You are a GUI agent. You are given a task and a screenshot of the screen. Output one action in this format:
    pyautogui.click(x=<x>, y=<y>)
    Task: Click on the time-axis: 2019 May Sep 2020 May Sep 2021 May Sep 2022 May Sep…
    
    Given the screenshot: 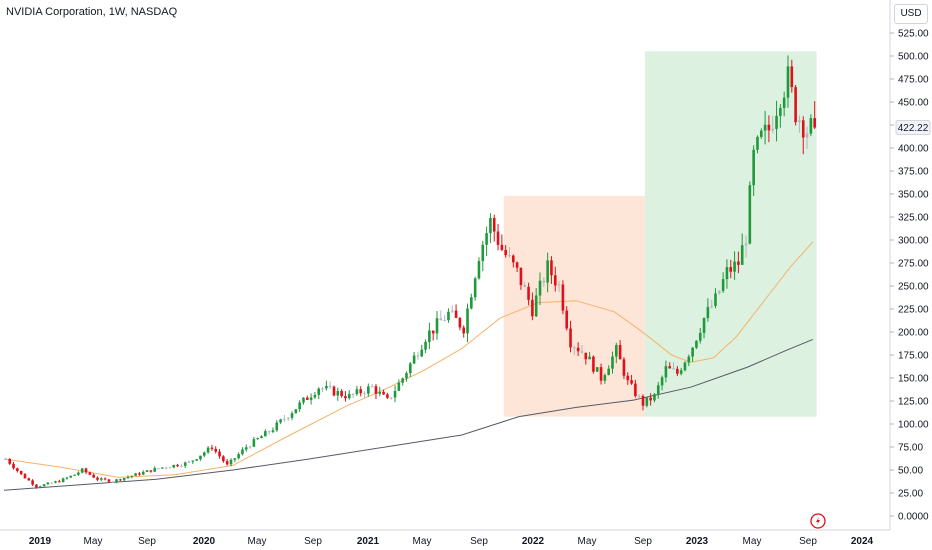 What is the action you would take?
    pyautogui.click(x=451, y=541)
    